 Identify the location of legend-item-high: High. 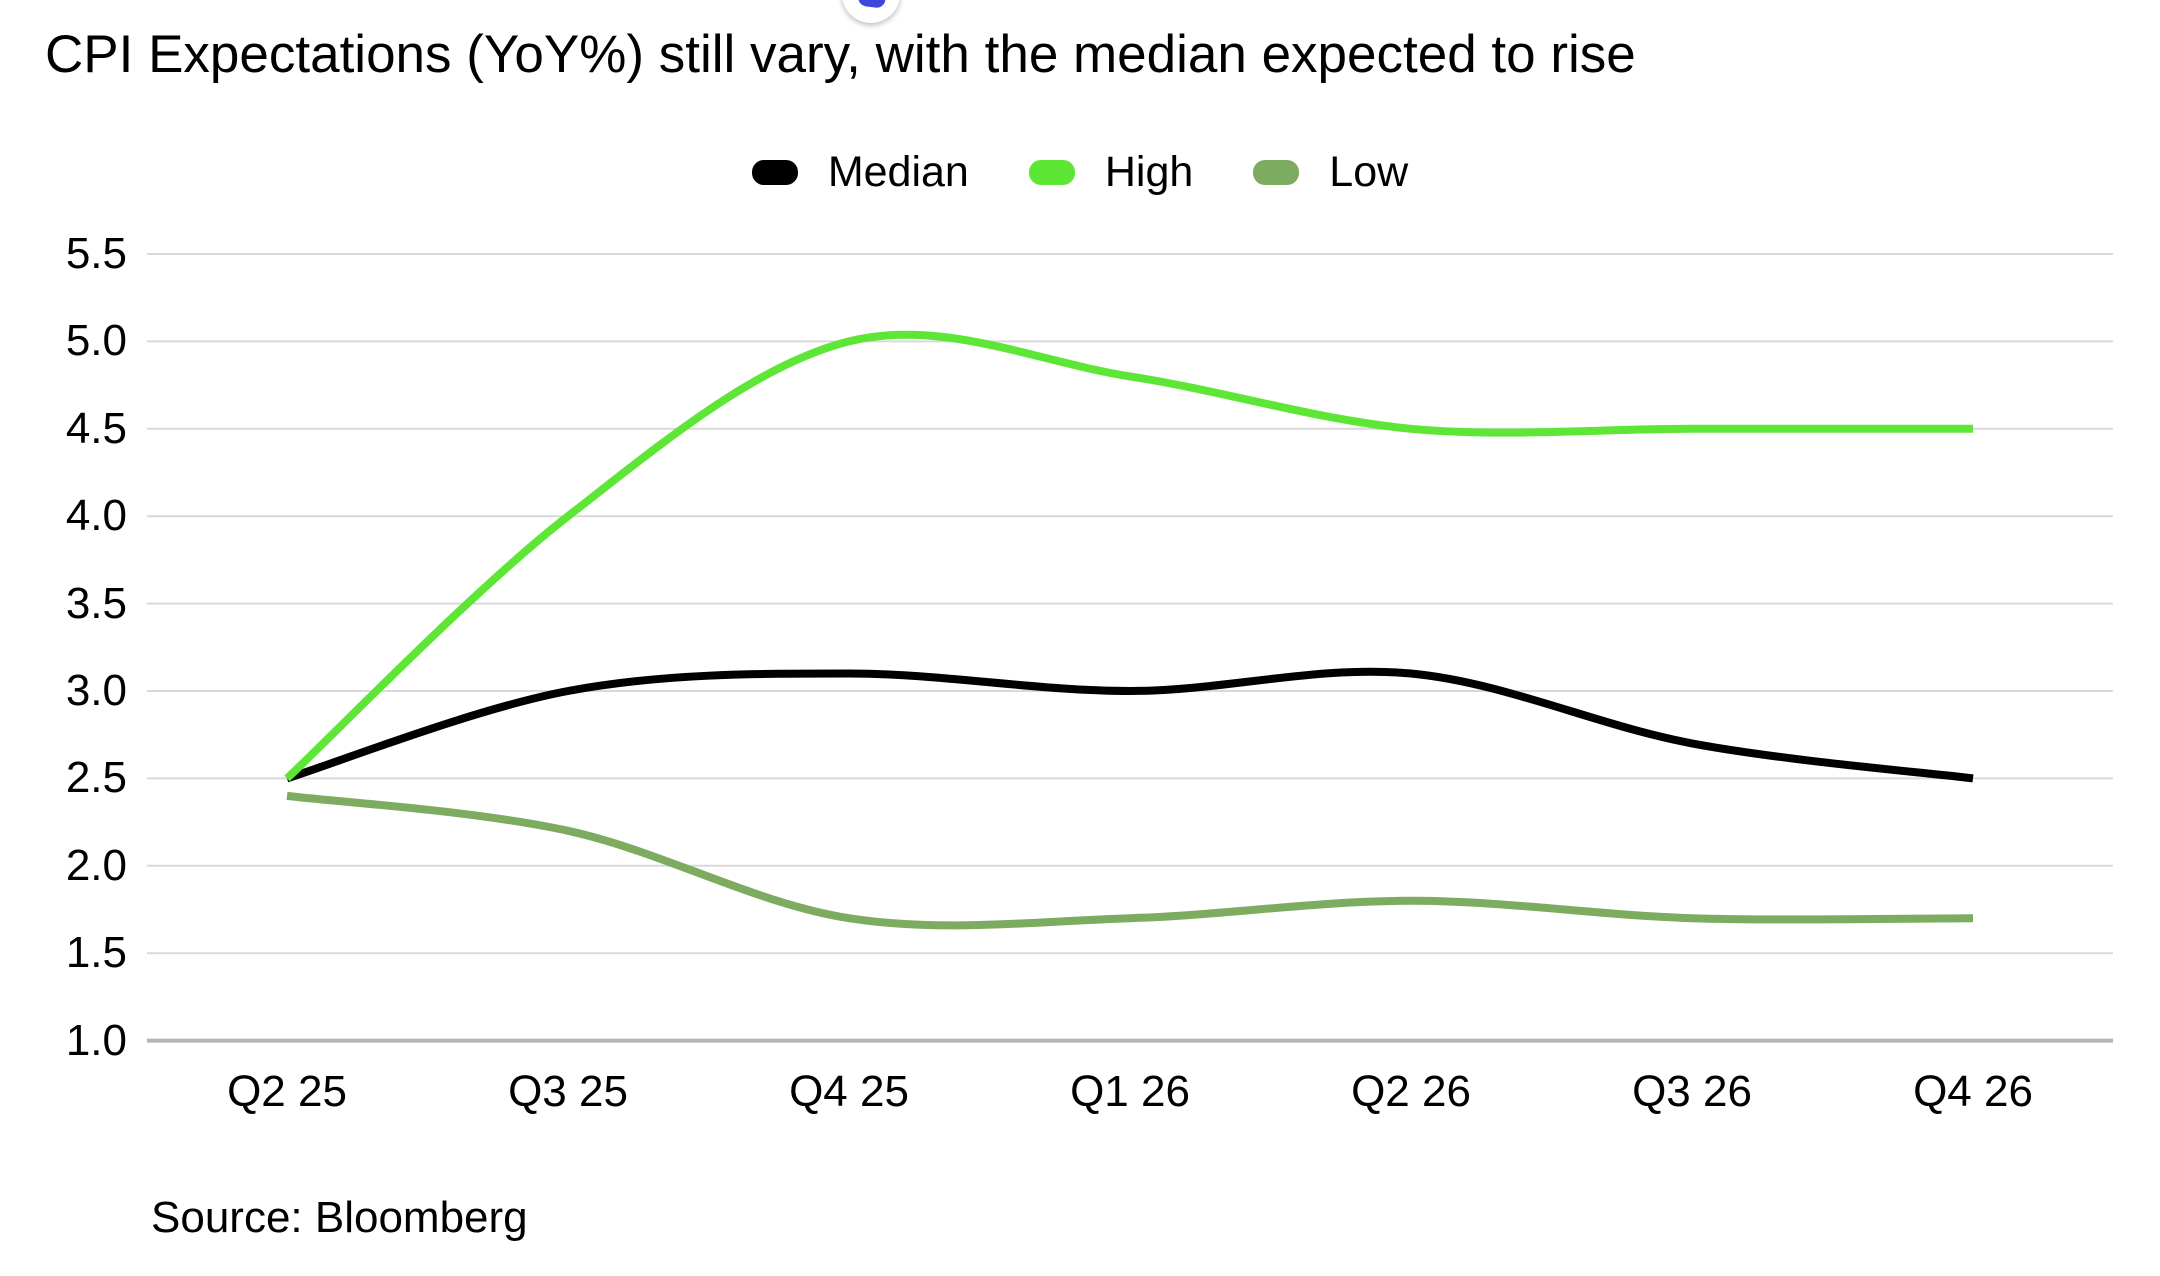
(1111, 172).